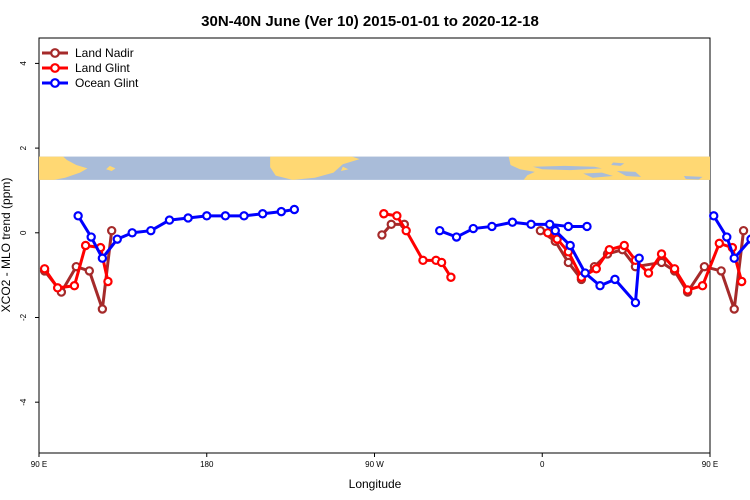 This screenshot has height=500, width=750. I want to click on y-tick-label: 2, so click(23, 147).